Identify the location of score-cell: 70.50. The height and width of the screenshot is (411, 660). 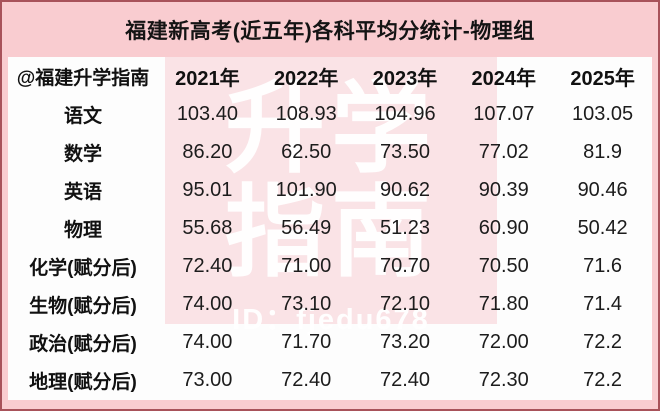
(503, 266).